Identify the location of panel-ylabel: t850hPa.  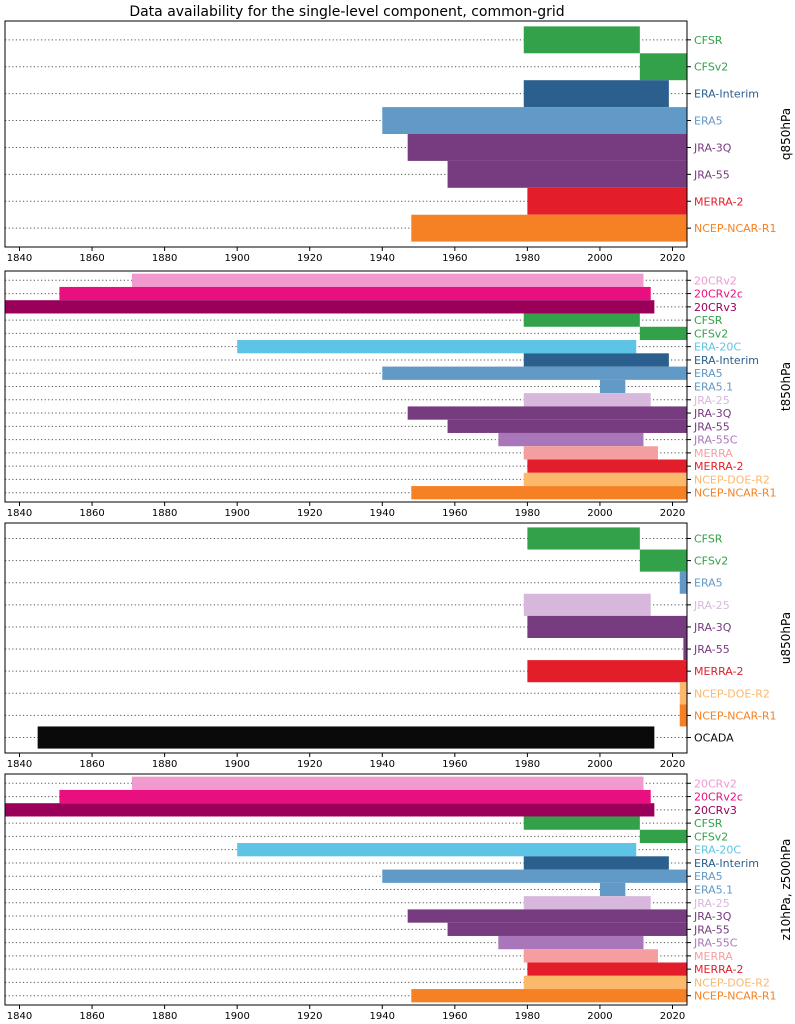
(786, 386).